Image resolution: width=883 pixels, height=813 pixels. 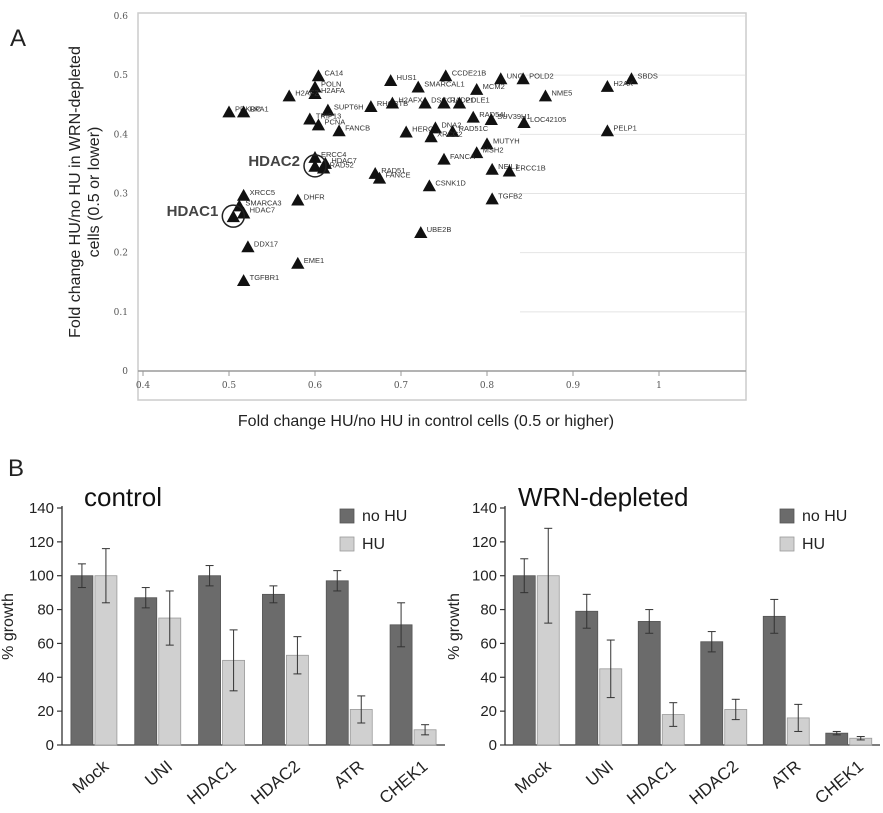 What do you see at coordinates (121, 195) in the screenshot?
I see `scatter-y-tick-label: 0.3` at bounding box center [121, 195].